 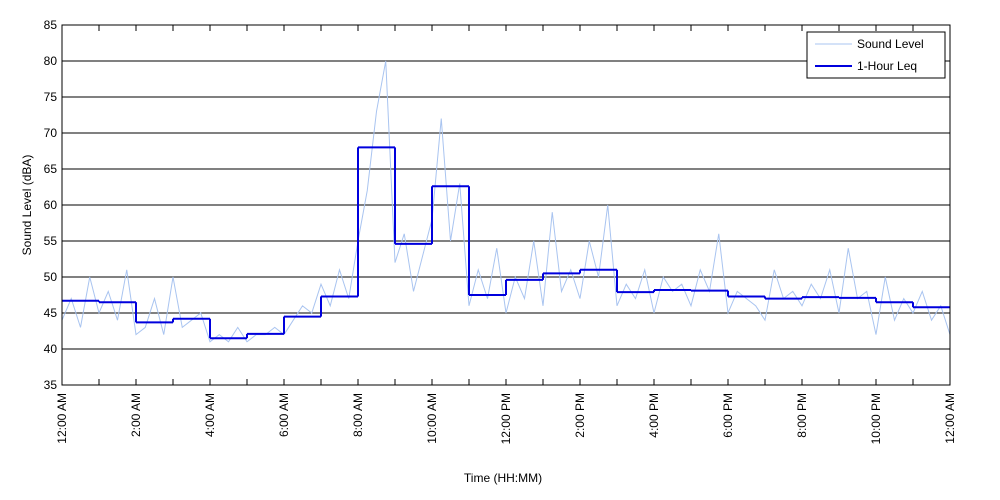 What do you see at coordinates (506, 418) in the screenshot?
I see `x-tick-label: 12:00 PM` at bounding box center [506, 418].